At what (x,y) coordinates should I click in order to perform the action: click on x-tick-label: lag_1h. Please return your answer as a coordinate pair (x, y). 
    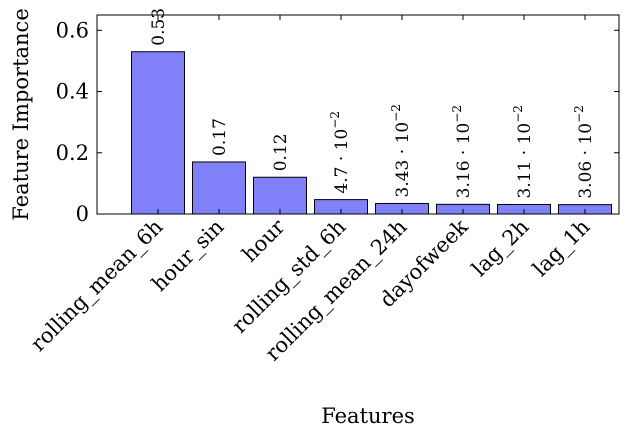
    Looking at the image, I should click on (561, 248).